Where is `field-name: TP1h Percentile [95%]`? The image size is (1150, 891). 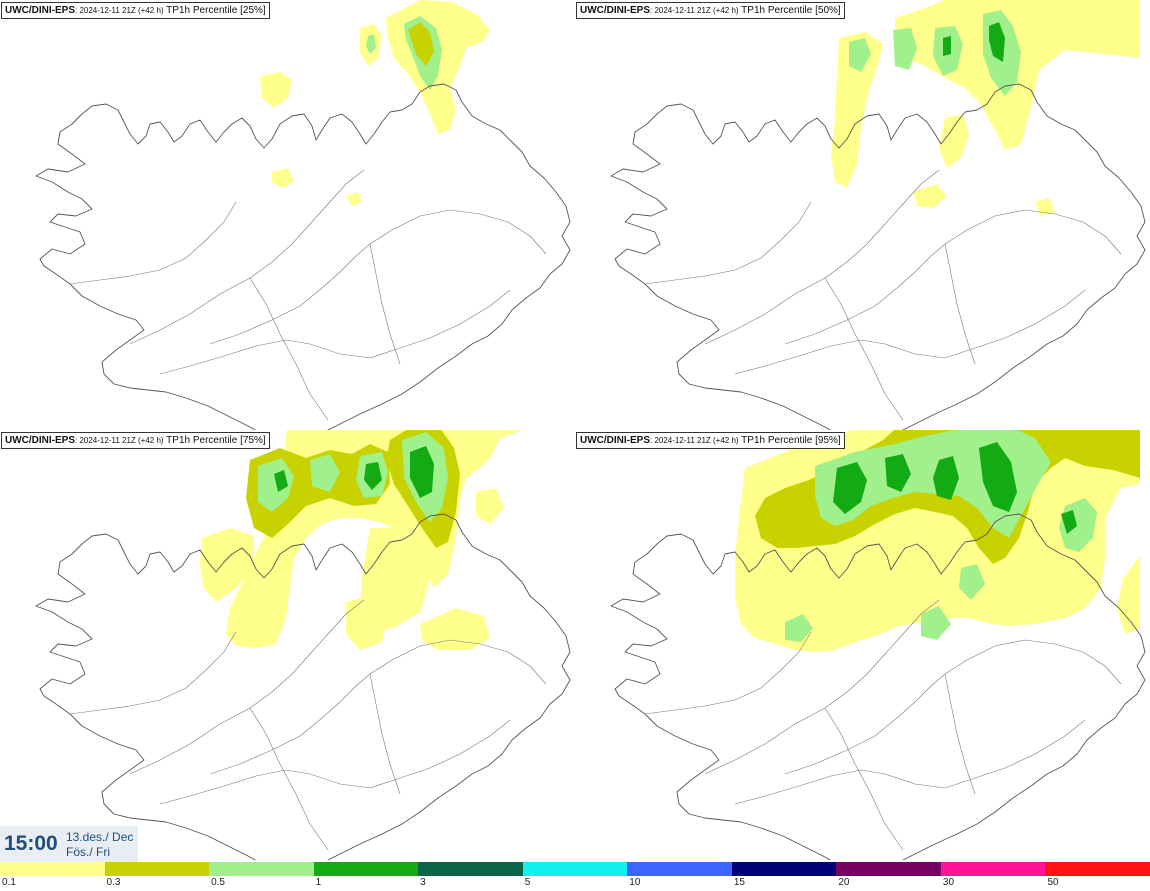
field-name: TP1h Percentile [95%] is located at coordinates (789, 440).